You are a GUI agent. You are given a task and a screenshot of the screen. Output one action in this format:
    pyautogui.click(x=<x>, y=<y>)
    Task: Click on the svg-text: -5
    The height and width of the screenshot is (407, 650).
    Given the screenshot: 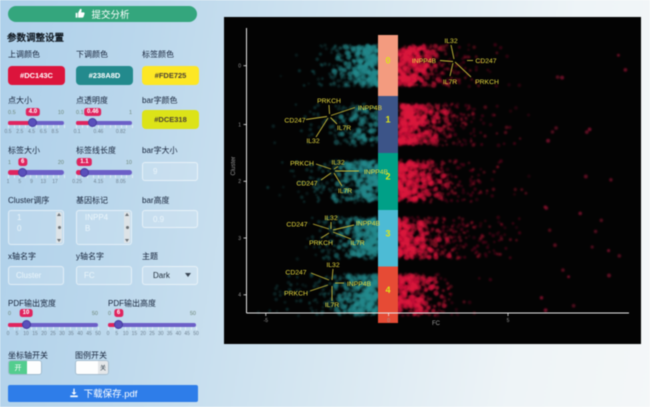 What is the action you would take?
    pyautogui.click(x=266, y=321)
    